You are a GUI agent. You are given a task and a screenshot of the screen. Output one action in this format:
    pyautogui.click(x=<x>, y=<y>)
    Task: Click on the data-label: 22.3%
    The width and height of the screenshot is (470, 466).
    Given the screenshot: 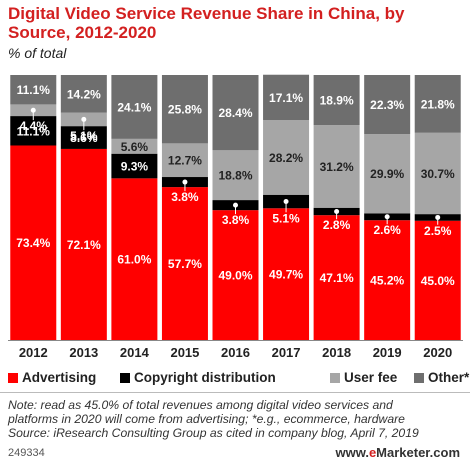 What is the action you would take?
    pyautogui.click(x=387, y=105)
    